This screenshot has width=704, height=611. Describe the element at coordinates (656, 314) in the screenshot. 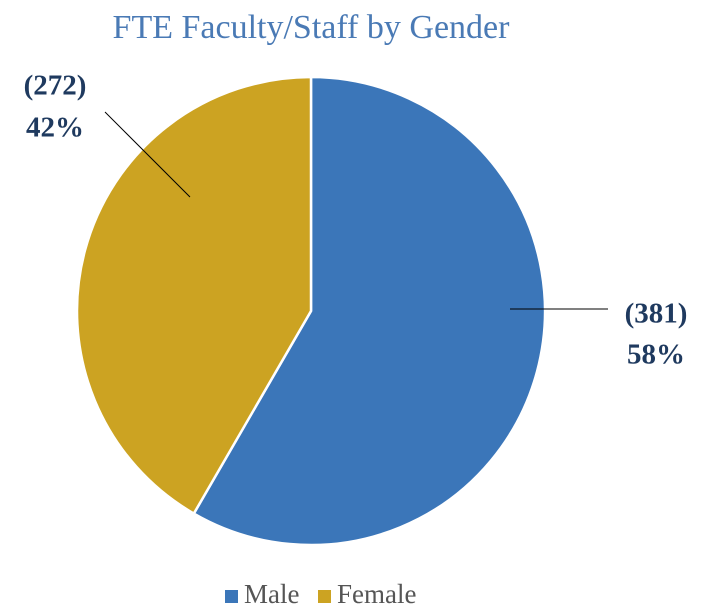

I see `data-label: (381)` at that location.